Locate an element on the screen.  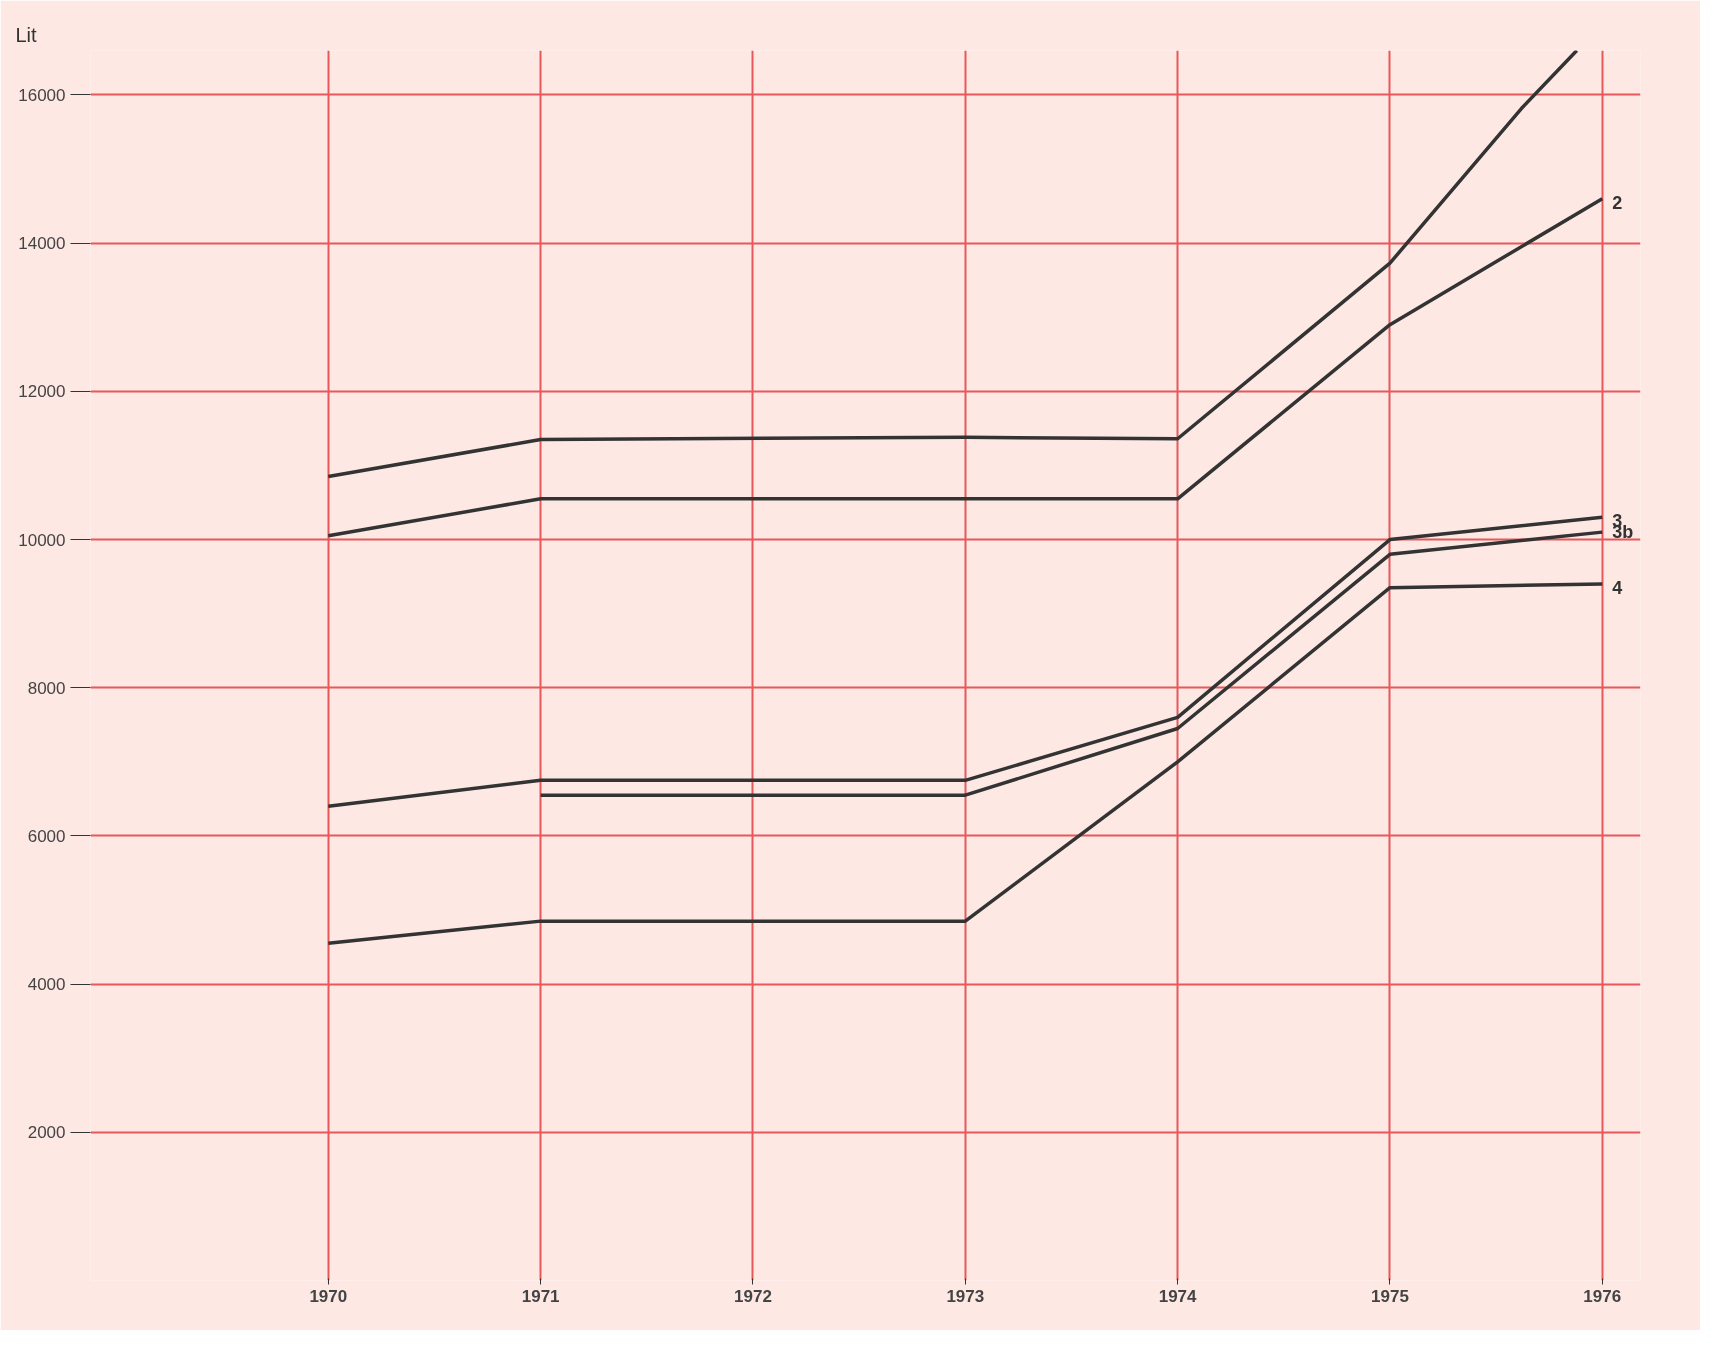
y-tick-label: 16000 is located at coordinates (42, 95).